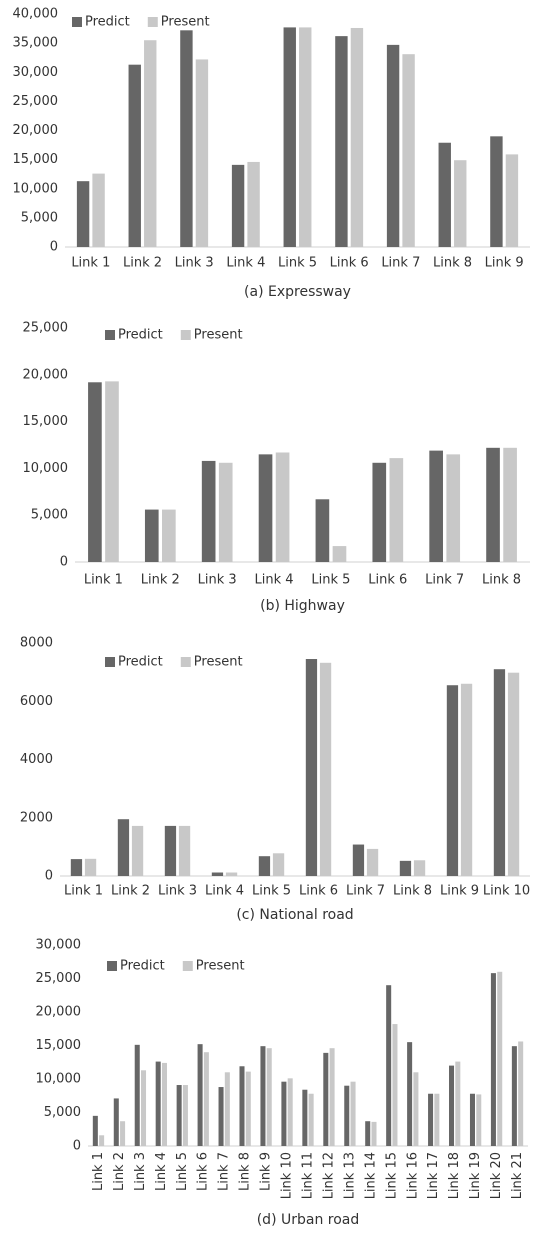 The image size is (538, 1236). What do you see at coordinates (412, 1175) in the screenshot?
I see `x-tick-label: Link 16` at bounding box center [412, 1175].